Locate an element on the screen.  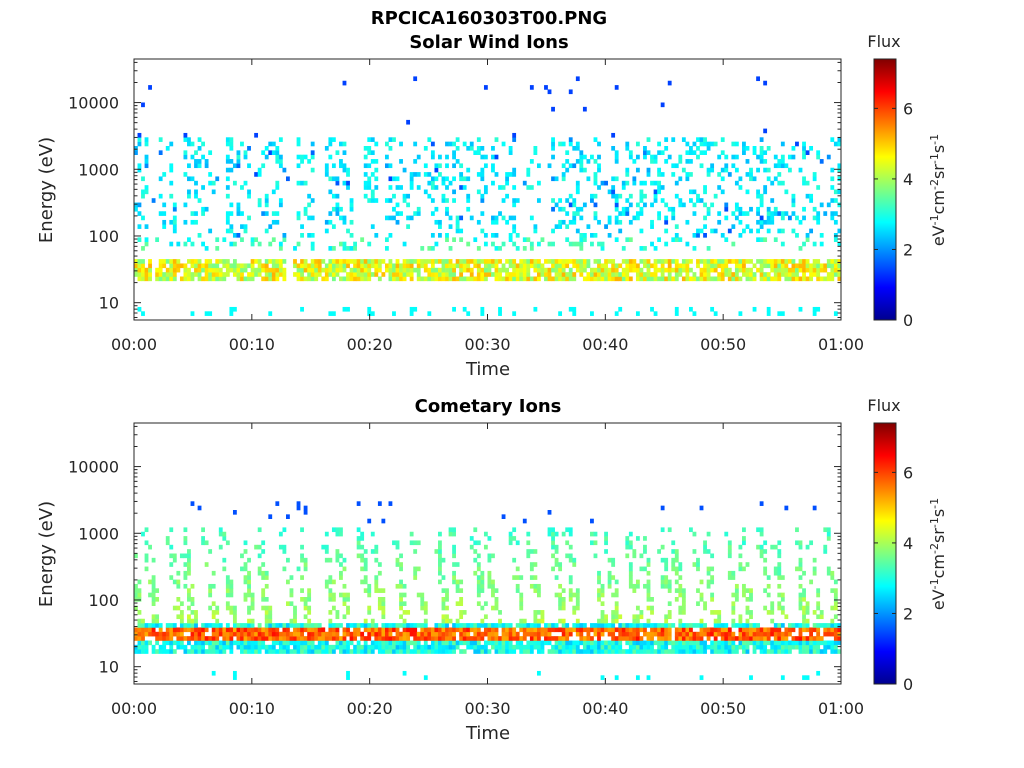
colorbar-title: Flux is located at coordinates (883, 41).